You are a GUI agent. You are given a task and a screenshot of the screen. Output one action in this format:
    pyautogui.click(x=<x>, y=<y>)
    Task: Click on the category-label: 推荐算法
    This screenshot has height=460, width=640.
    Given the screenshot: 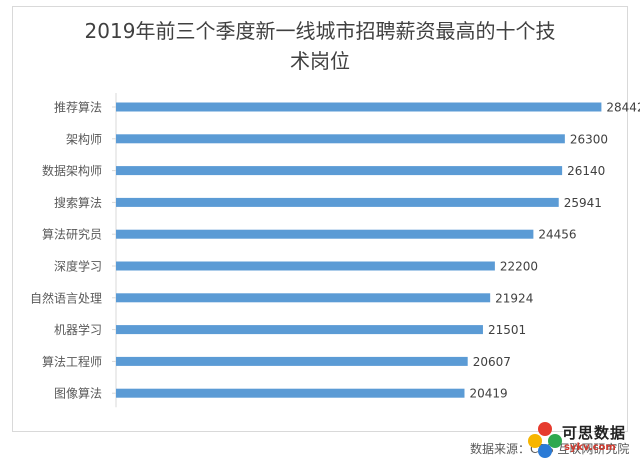 What is the action you would take?
    pyautogui.click(x=78, y=107)
    